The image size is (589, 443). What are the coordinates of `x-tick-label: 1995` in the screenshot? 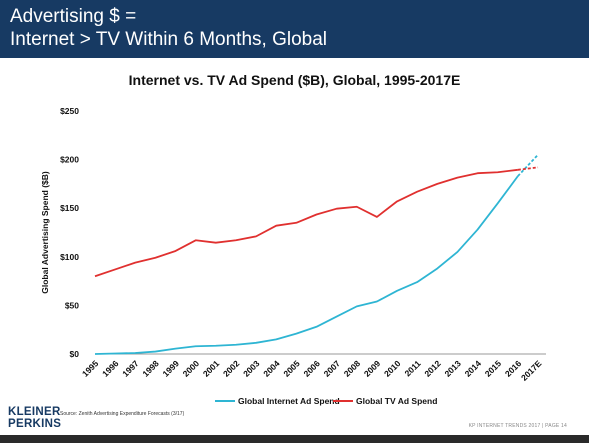 It's located at (90, 368).